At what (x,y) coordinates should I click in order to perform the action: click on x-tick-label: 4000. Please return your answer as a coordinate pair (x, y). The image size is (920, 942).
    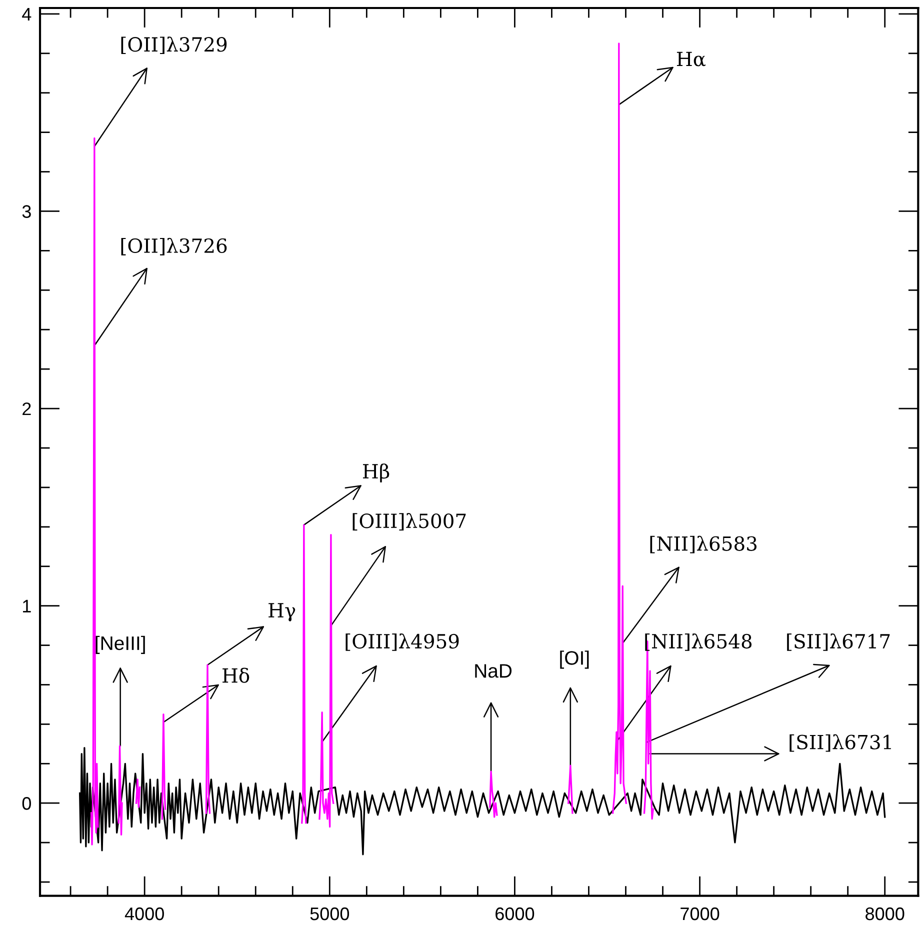
    Looking at the image, I should click on (144, 913).